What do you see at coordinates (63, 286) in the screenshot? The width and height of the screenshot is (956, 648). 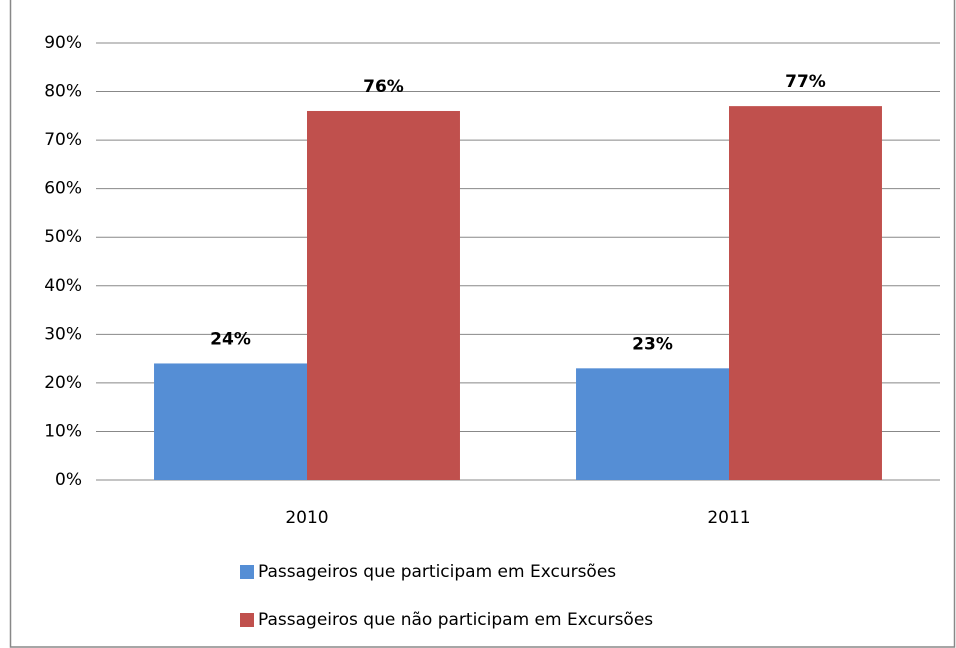 I see `y-tick-label: 40%` at bounding box center [63, 286].